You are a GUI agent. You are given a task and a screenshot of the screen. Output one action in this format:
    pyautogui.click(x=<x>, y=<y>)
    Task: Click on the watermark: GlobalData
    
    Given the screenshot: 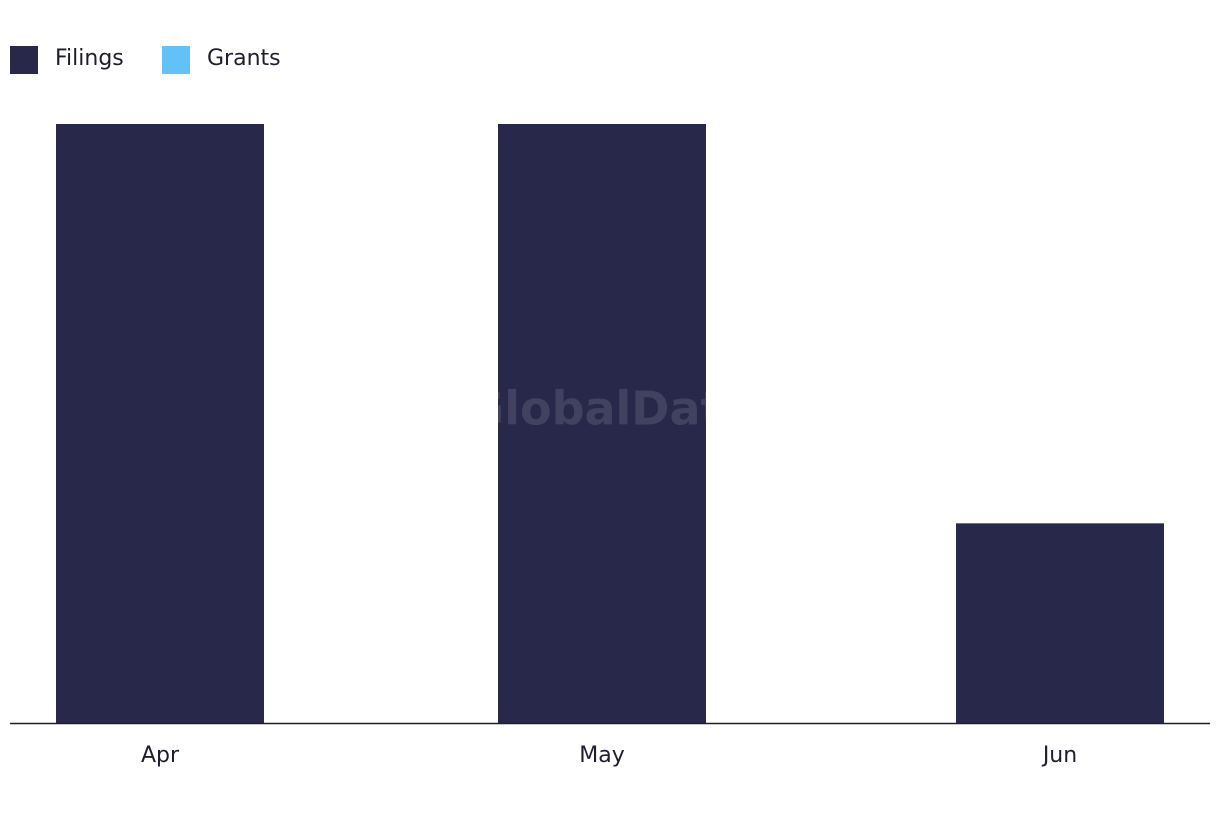 What is the action you would take?
    pyautogui.click(x=609, y=409)
    